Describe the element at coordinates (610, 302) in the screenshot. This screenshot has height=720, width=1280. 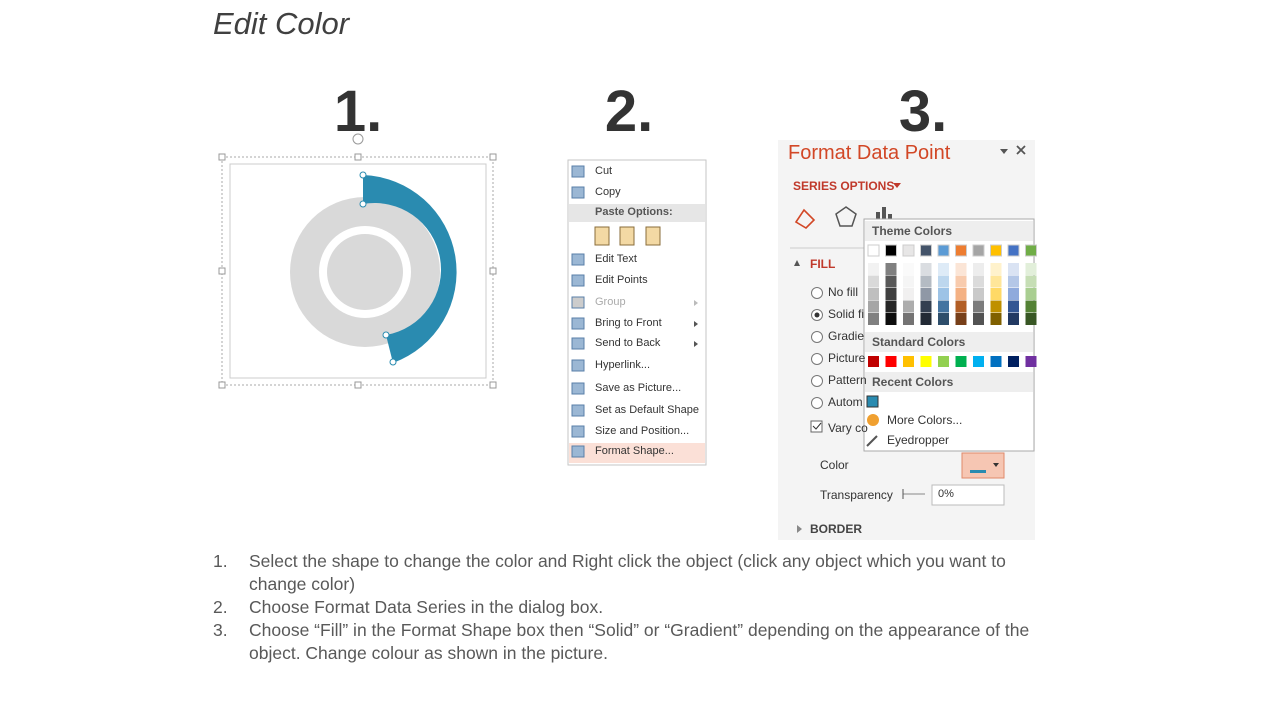
I see `menu-item: Group` at that location.